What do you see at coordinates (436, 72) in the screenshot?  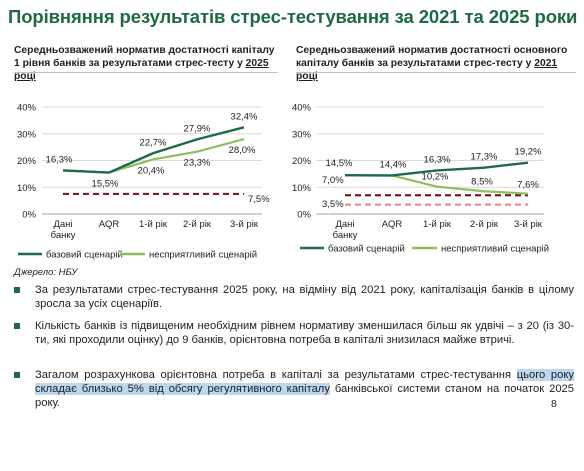 I see `right-title-rule` at bounding box center [436, 72].